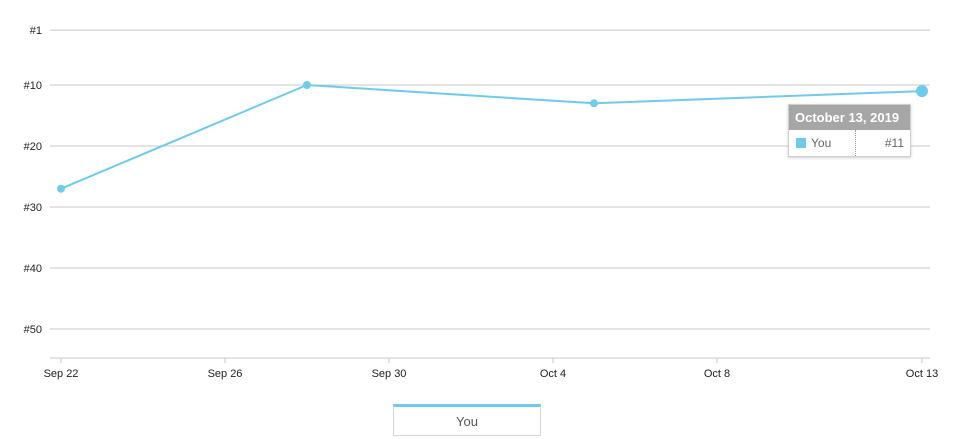 The height and width of the screenshot is (439, 971). Describe the element at coordinates (61, 374) in the screenshot. I see `x-tick-label: Sep 22` at that location.